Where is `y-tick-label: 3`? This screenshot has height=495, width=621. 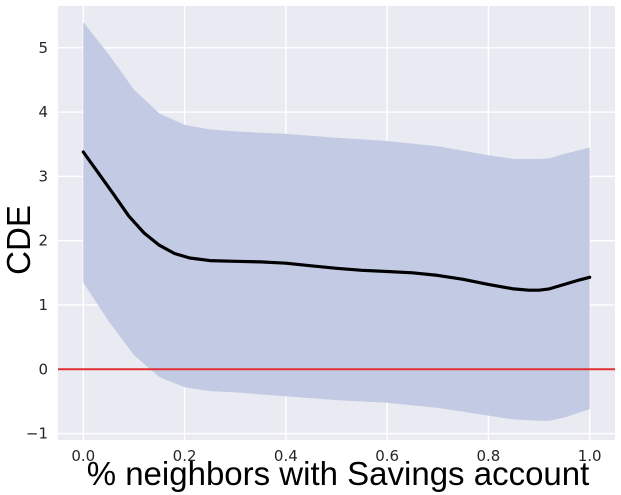
y-tick-label: 3 is located at coordinates (43, 176).